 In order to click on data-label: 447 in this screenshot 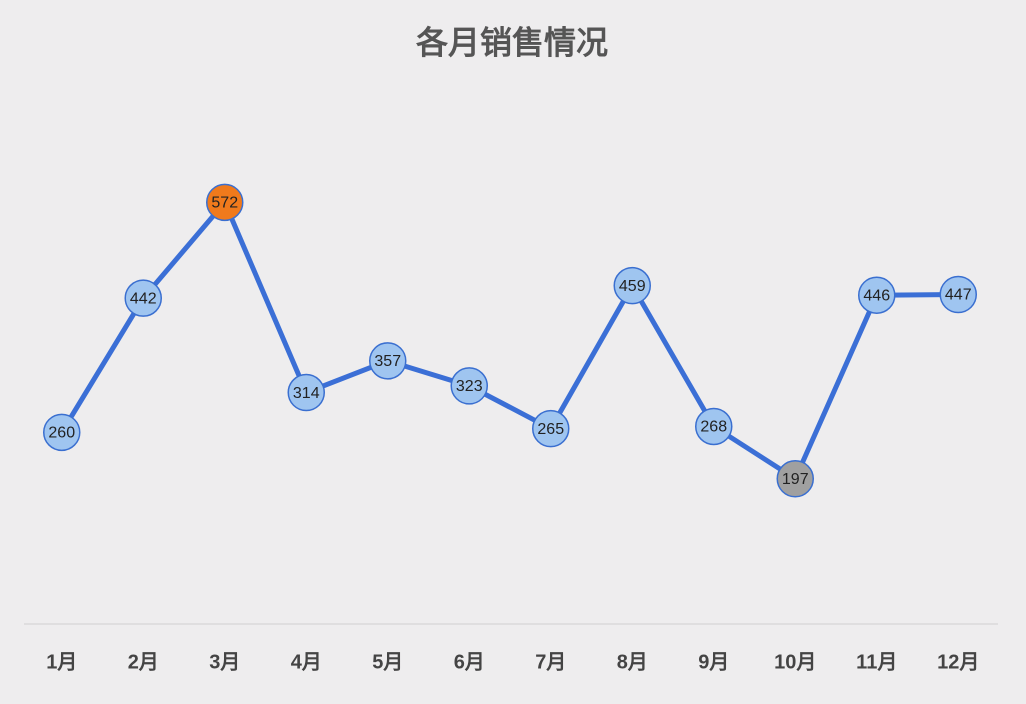, I will do `click(958, 295)`.